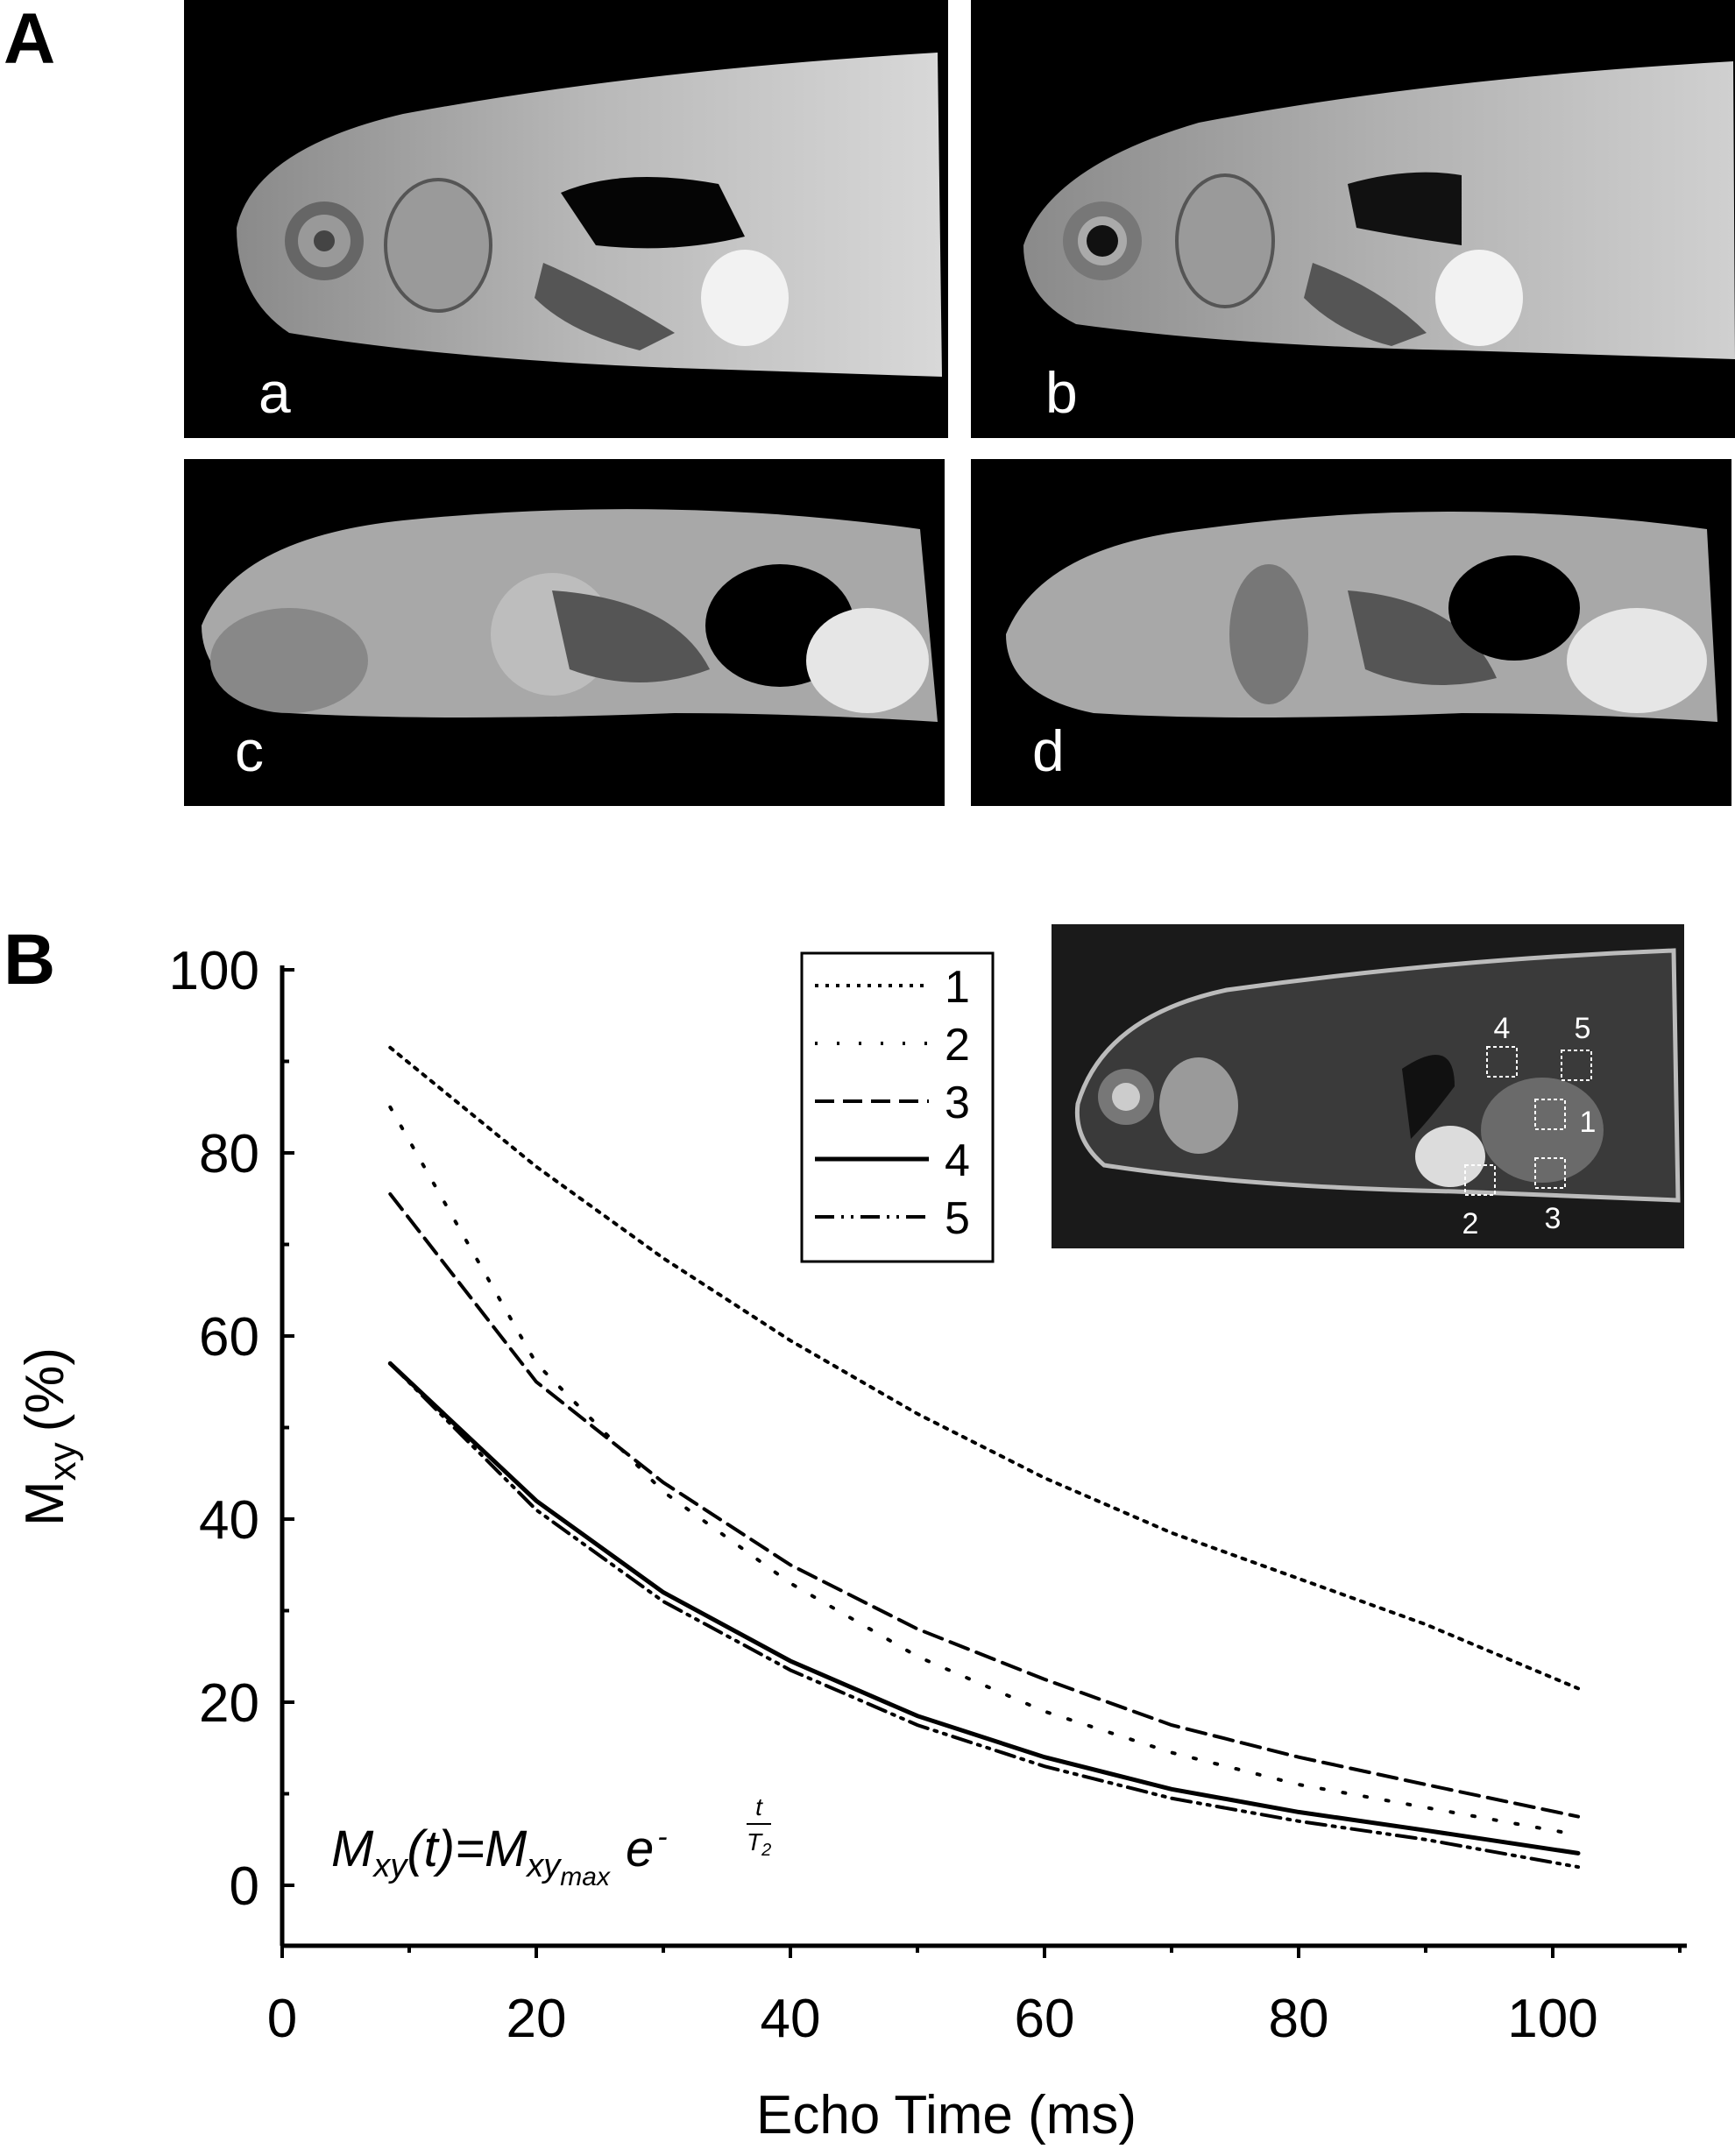  Describe the element at coordinates (214, 971) in the screenshot. I see `y-tick-label: 100` at that location.